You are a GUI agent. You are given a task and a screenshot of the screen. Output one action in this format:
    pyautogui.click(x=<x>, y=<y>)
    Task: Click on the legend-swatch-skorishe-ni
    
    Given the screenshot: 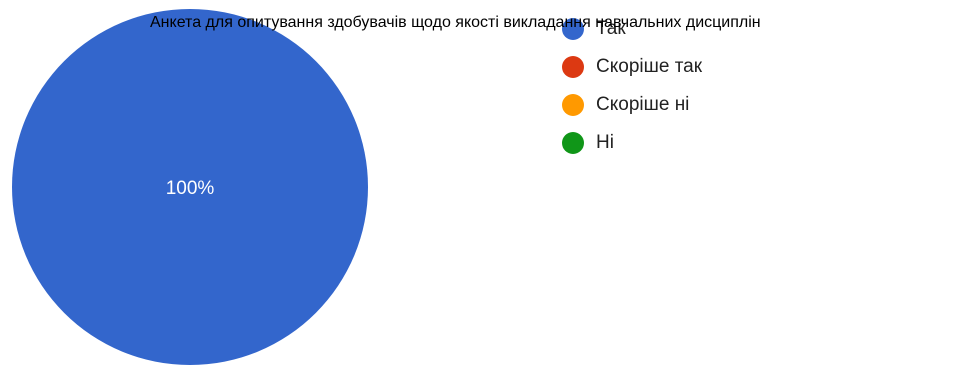 What is the action you would take?
    pyautogui.click(x=573, y=105)
    